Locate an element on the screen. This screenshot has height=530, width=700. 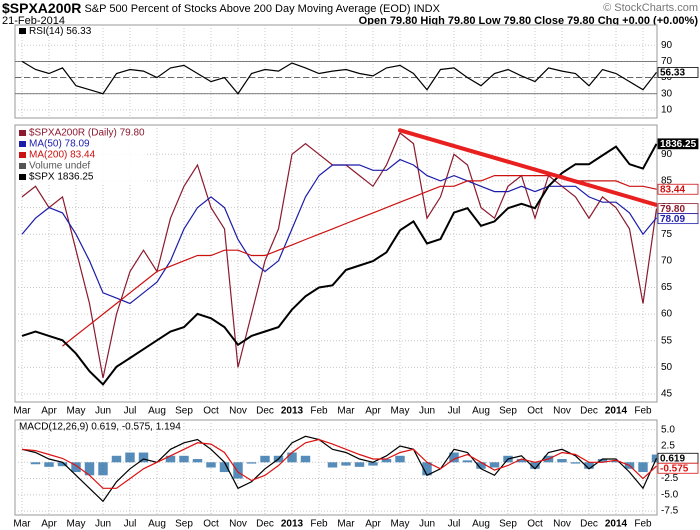
trendline is located at coordinates (527, 167).